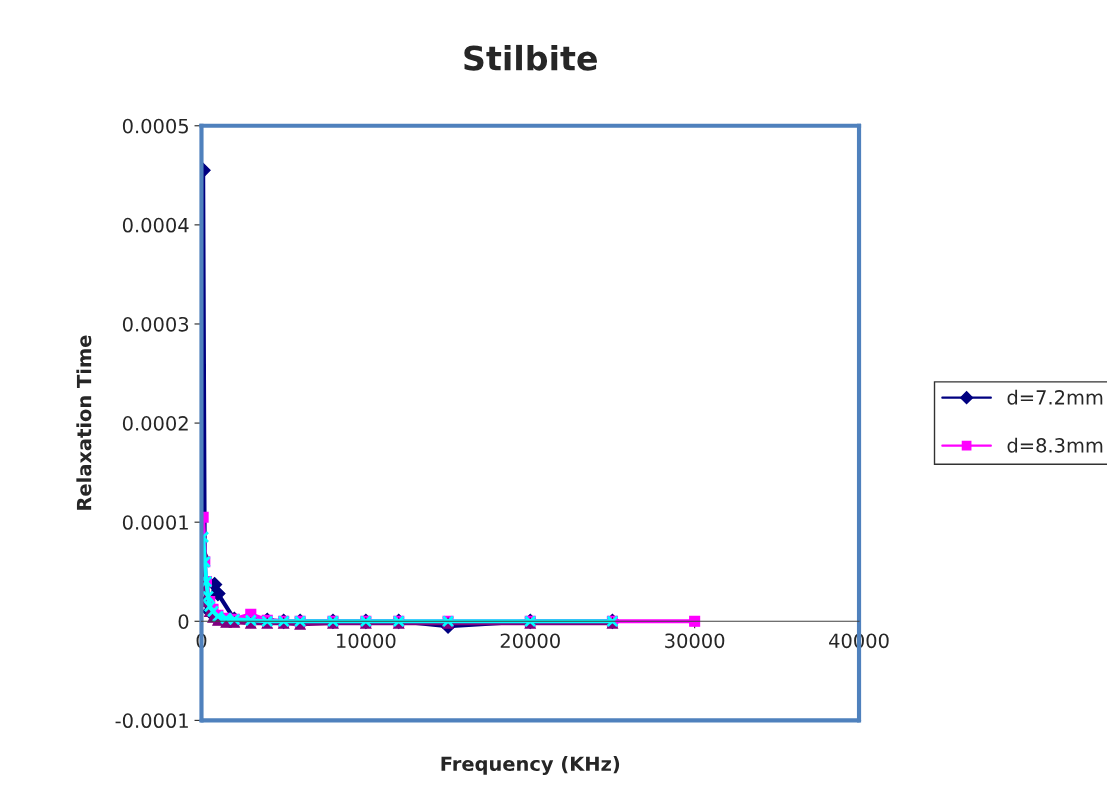  Describe the element at coordinates (155, 324) in the screenshot. I see `y-tick-label: 0.0003` at that location.